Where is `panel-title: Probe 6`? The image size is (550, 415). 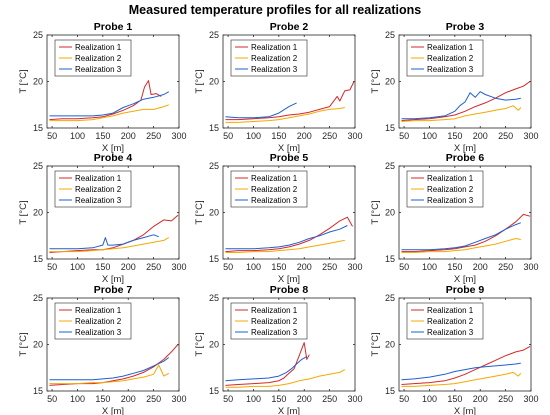 panel-title: Probe 6 is located at coordinates (465, 158).